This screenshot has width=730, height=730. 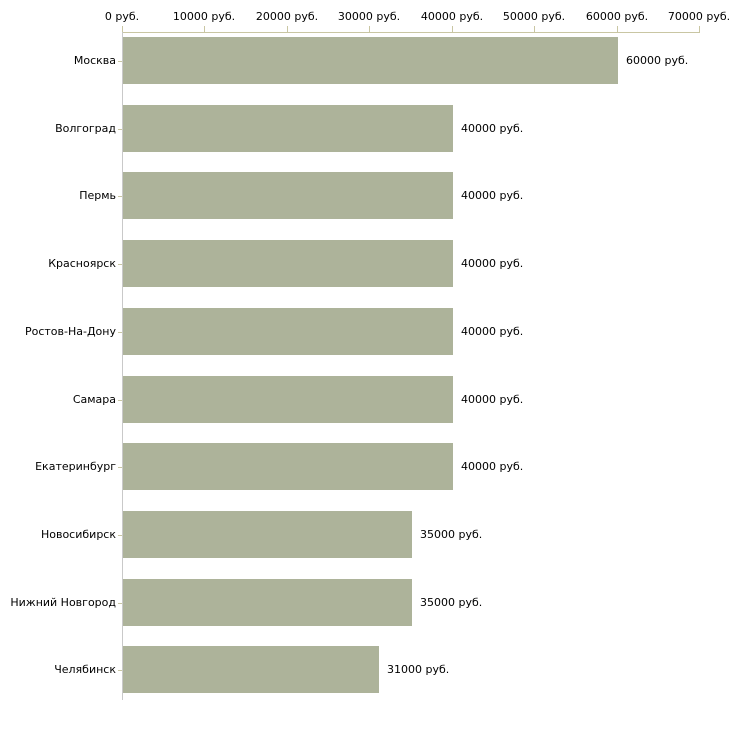 I want to click on category-label: Новосибирск, so click(x=78, y=534).